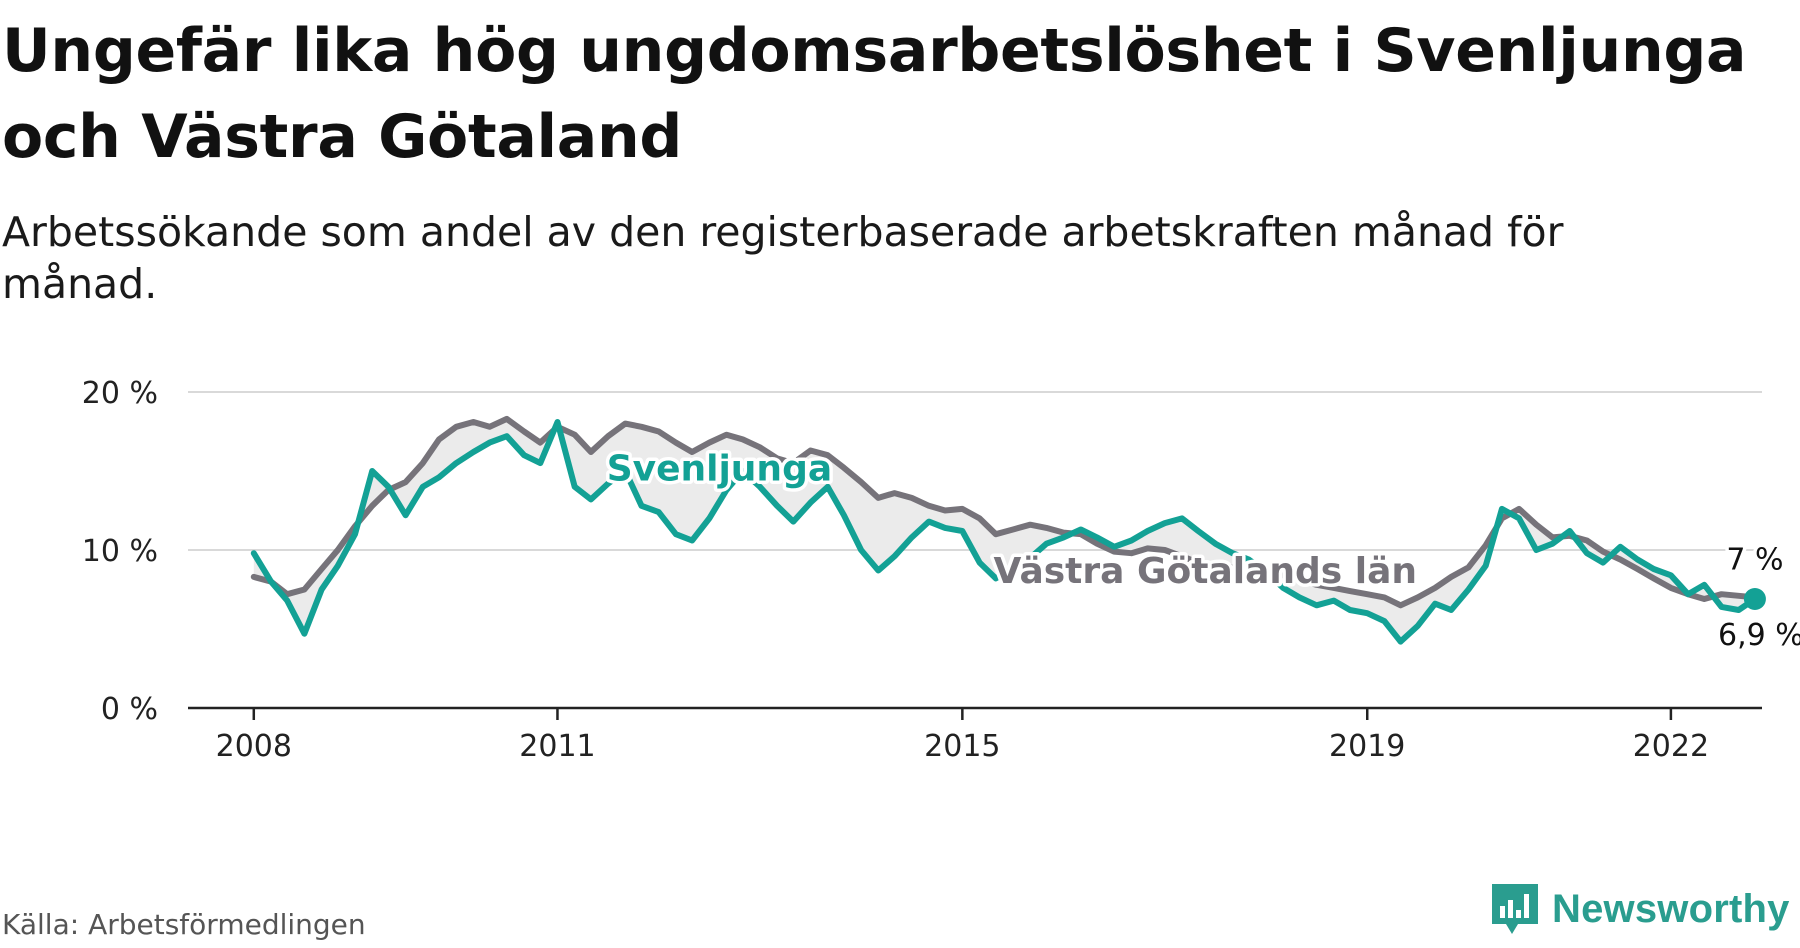 This screenshot has width=1800, height=948. I want to click on x-tick-label: 2022, so click(1671, 746).